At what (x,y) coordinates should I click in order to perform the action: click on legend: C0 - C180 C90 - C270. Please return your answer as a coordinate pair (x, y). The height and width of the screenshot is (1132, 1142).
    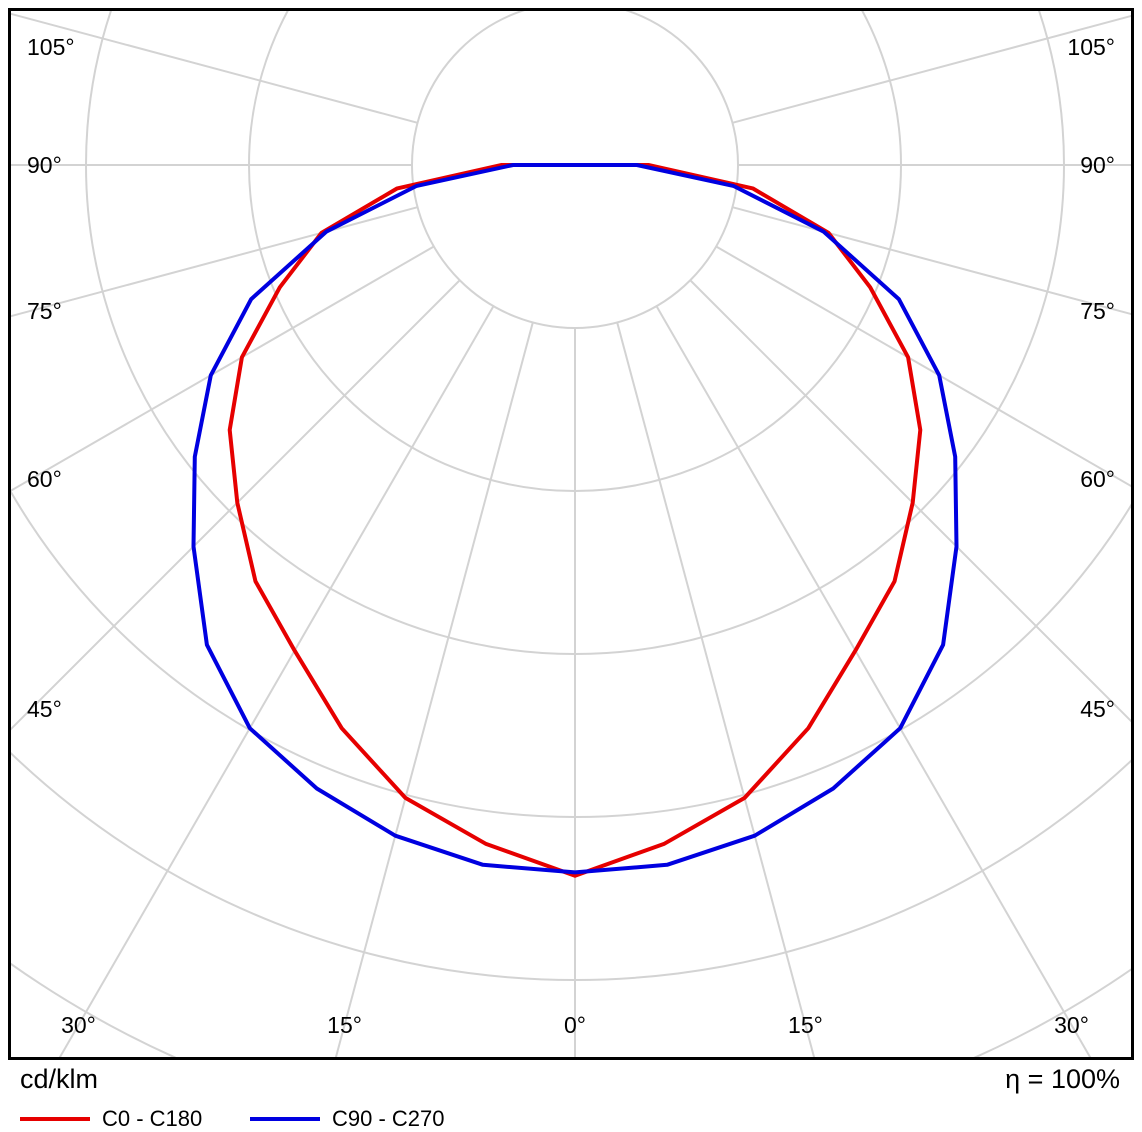
    Looking at the image, I should click on (571, 1119).